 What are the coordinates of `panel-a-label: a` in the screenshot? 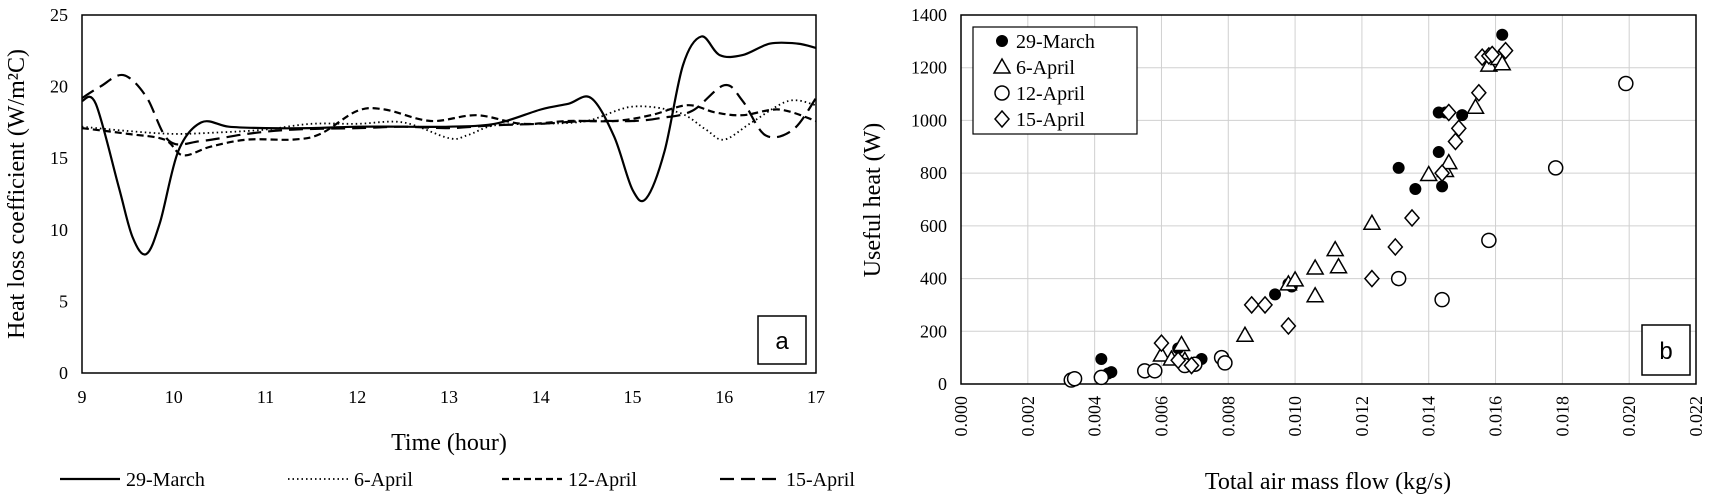 It's located at (782, 341).